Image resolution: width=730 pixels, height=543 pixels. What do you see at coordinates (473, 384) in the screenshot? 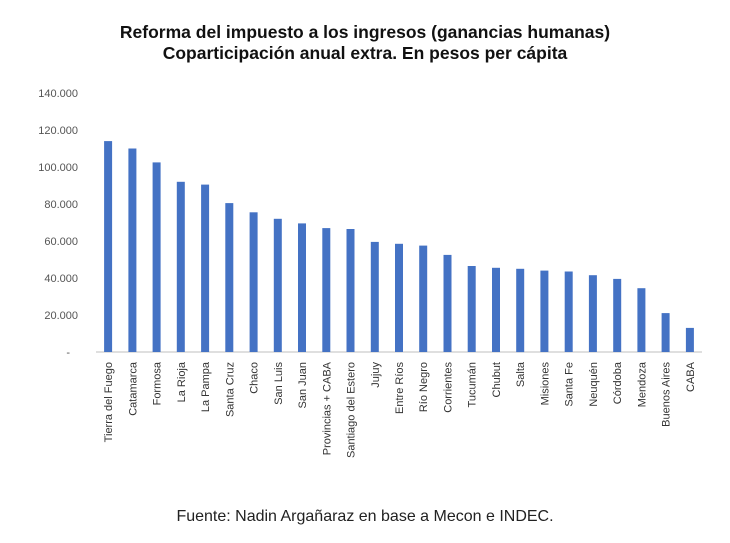
I see `x-tick-label: Tucumán` at bounding box center [473, 384].